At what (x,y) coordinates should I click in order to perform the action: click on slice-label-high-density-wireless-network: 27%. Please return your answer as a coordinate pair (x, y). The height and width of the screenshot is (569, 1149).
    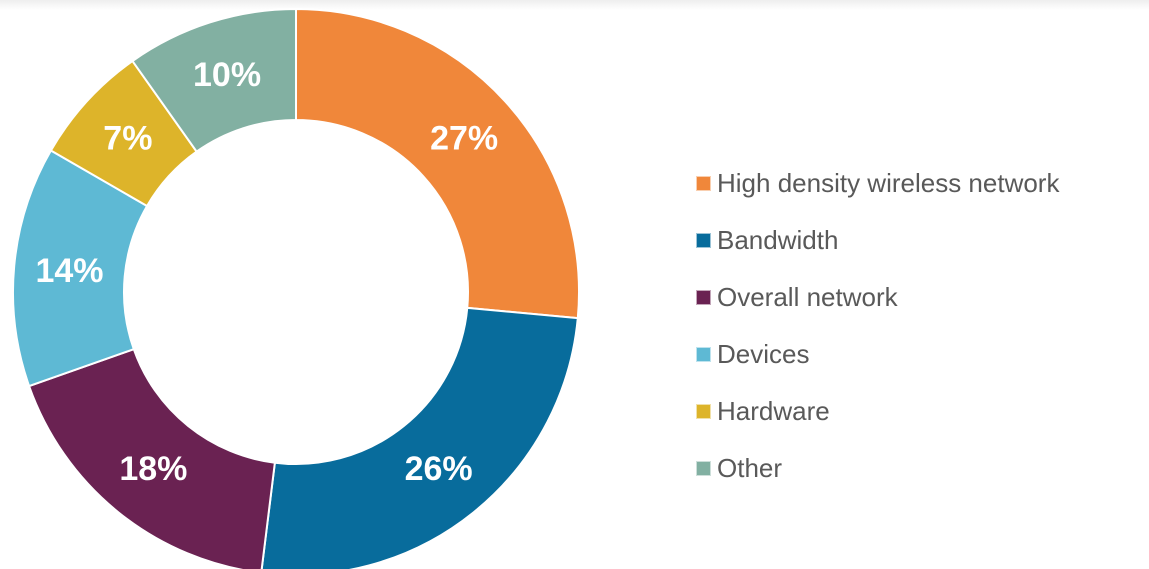
    Looking at the image, I should click on (464, 139).